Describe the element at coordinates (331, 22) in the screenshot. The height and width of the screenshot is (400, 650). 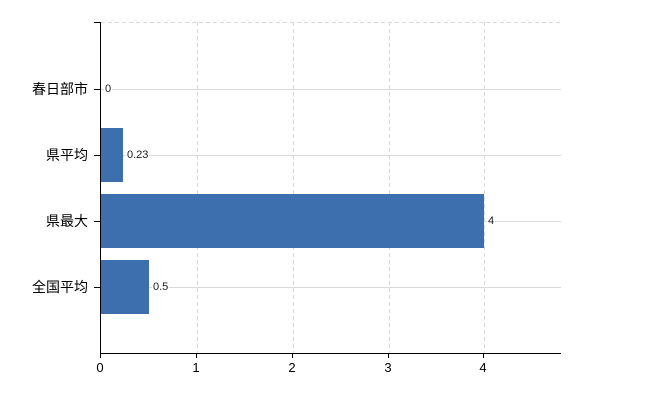
I see `plot-top-border` at that location.